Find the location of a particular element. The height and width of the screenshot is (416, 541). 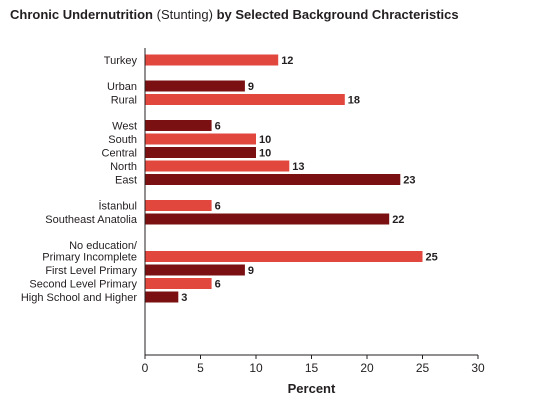

data-label: 18 is located at coordinates (354, 101).